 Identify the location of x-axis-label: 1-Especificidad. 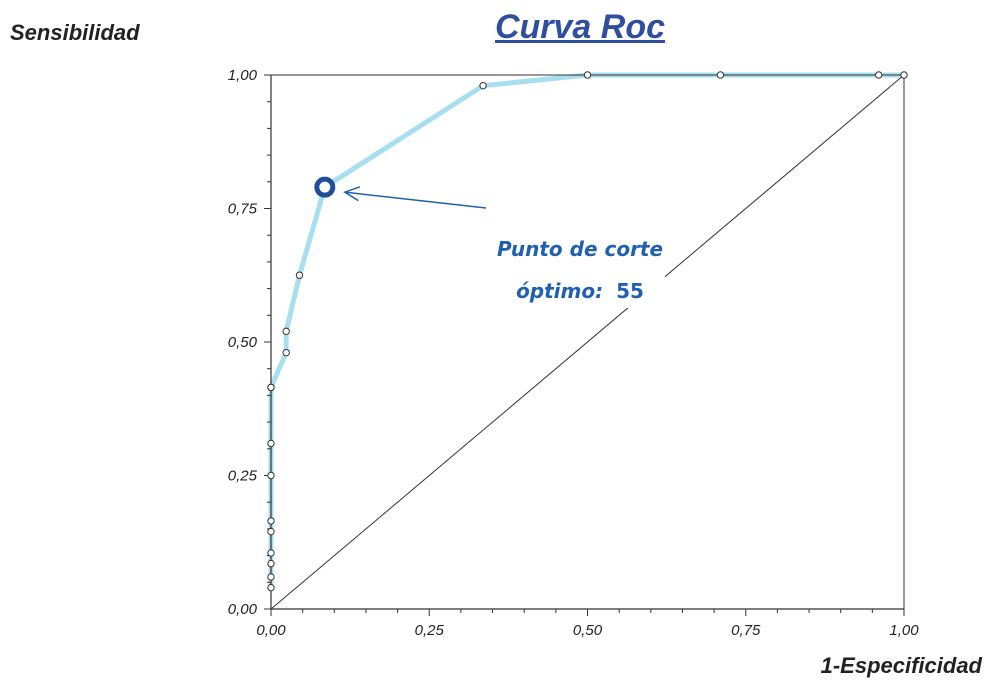
(901, 665).